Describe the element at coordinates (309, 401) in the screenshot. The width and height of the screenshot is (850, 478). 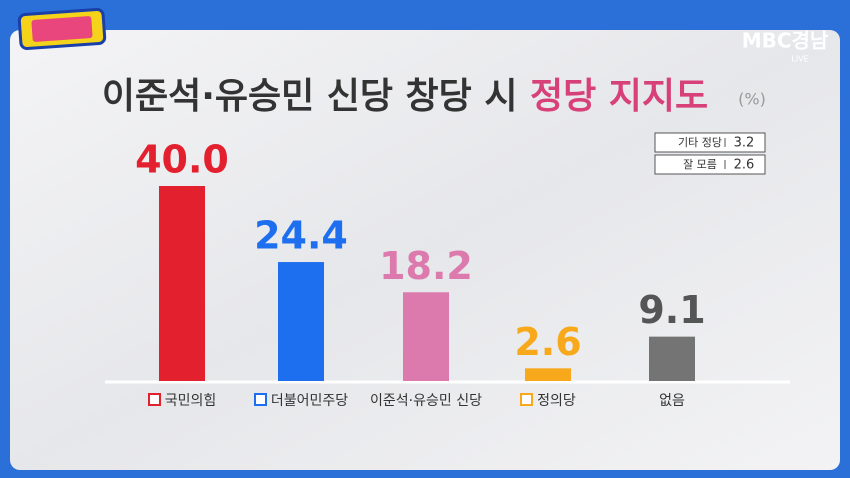
I see `category-text: 더불어민주당` at that location.